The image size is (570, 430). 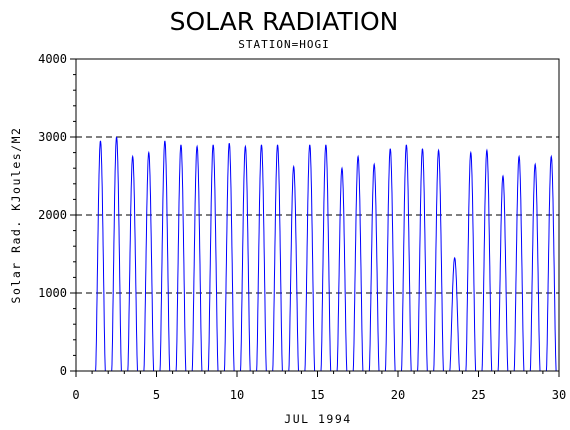 What do you see at coordinates (75, 395) in the screenshot?
I see `x-tick-label-0: 0` at bounding box center [75, 395].